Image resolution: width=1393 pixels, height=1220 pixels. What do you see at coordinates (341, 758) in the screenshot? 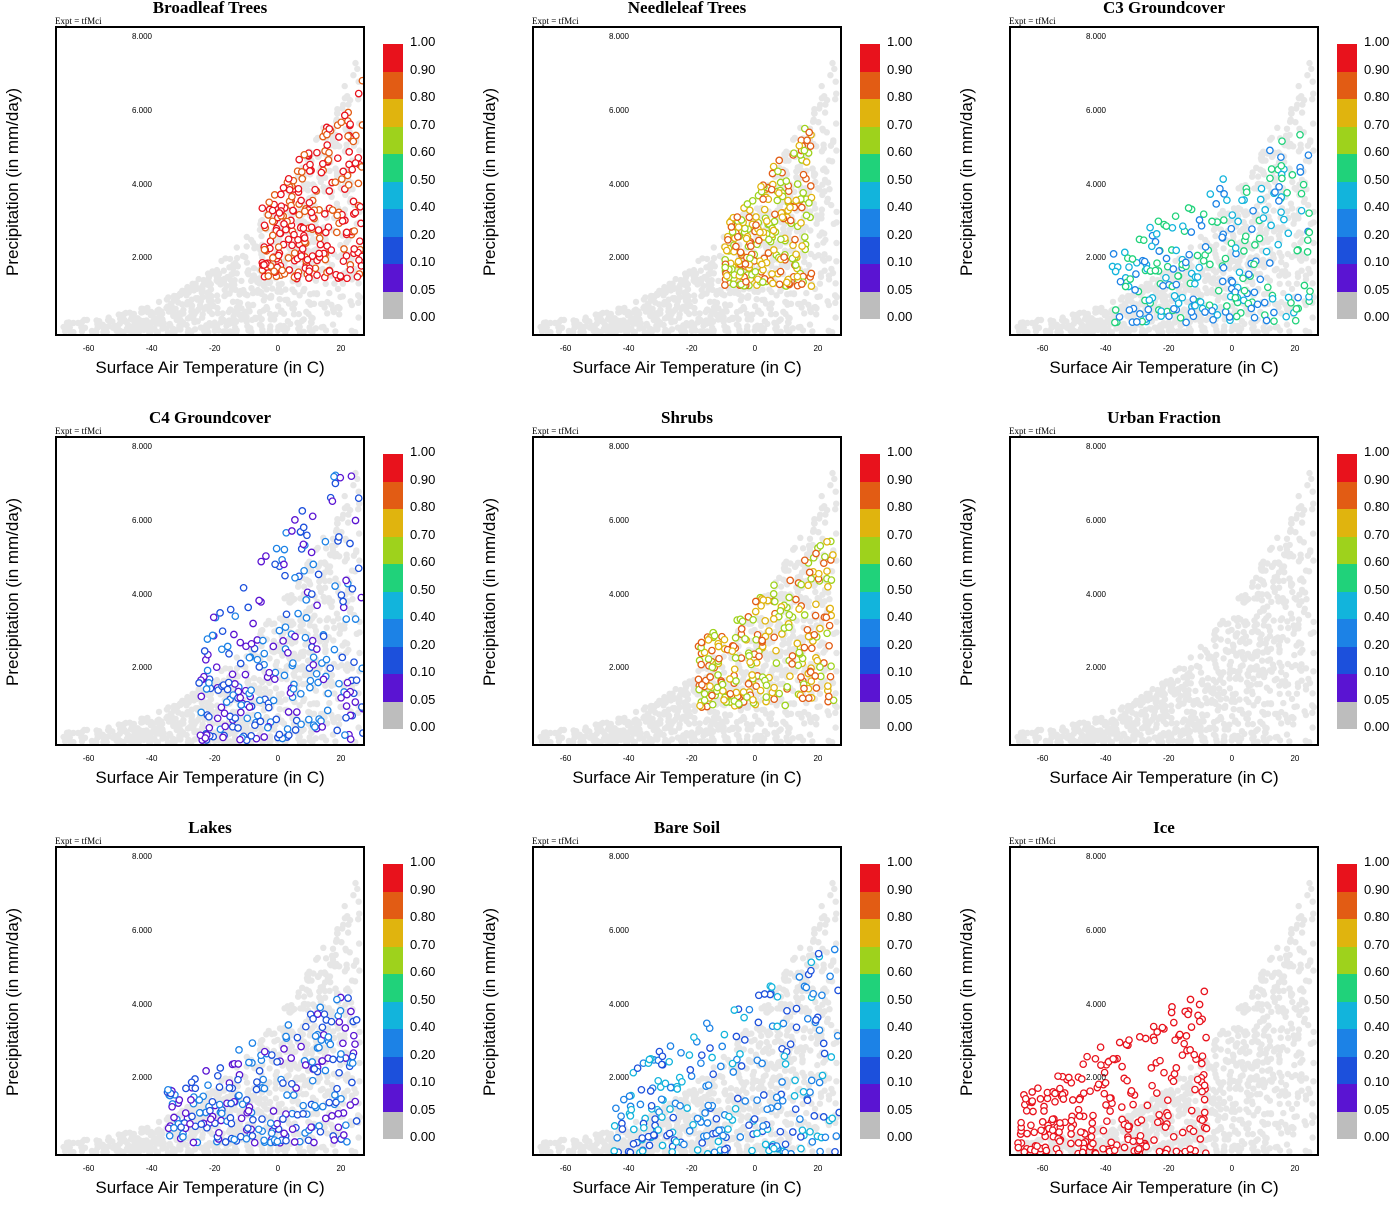
I see `x-tick-label: 20` at bounding box center [341, 758].